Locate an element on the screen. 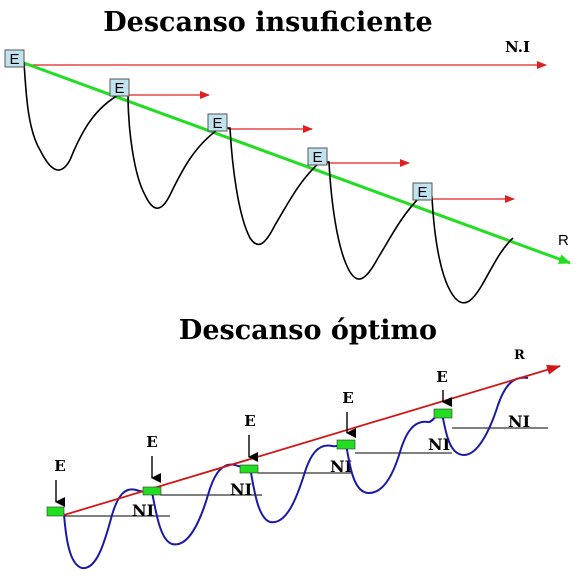 This screenshot has height=581, width=585. effort-box-3: E is located at coordinates (217, 122).